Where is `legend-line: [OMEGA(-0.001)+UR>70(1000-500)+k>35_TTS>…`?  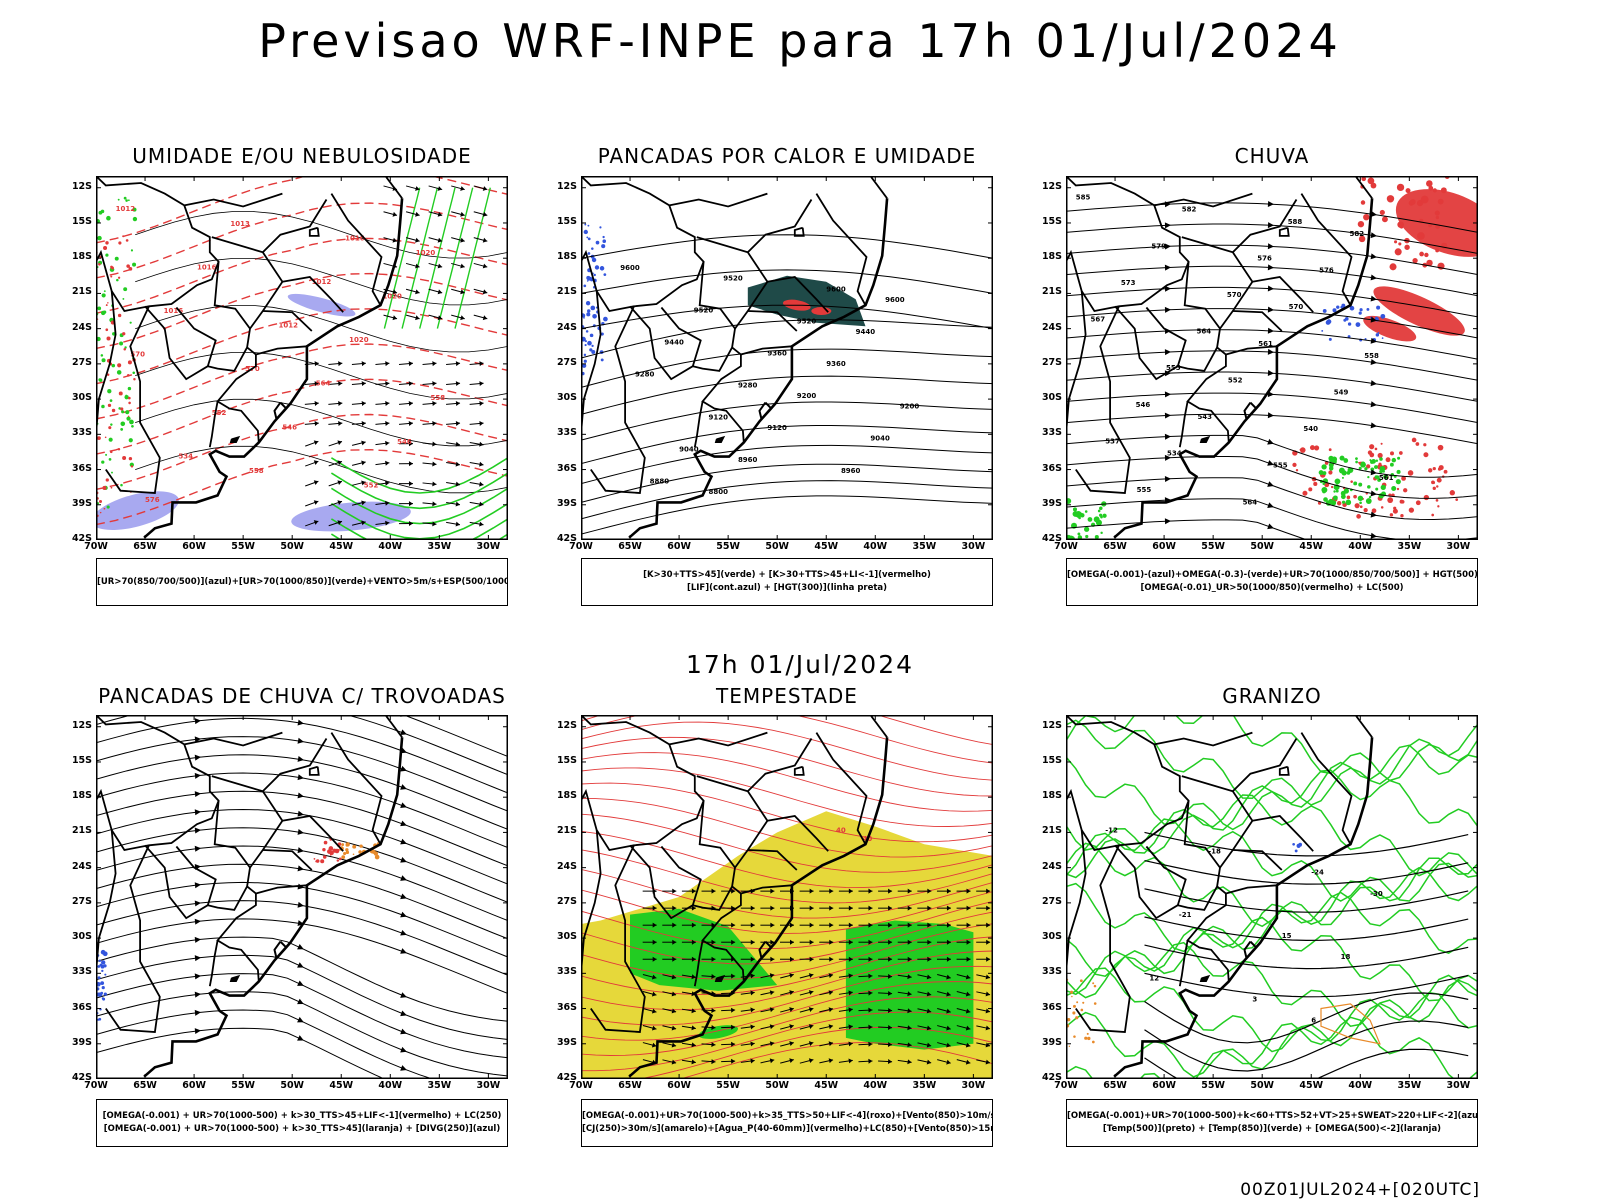
legend-line: [OMEGA(-0.001)+UR>70(1000-500)+k>35_TTS>… is located at coordinates (787, 1116).